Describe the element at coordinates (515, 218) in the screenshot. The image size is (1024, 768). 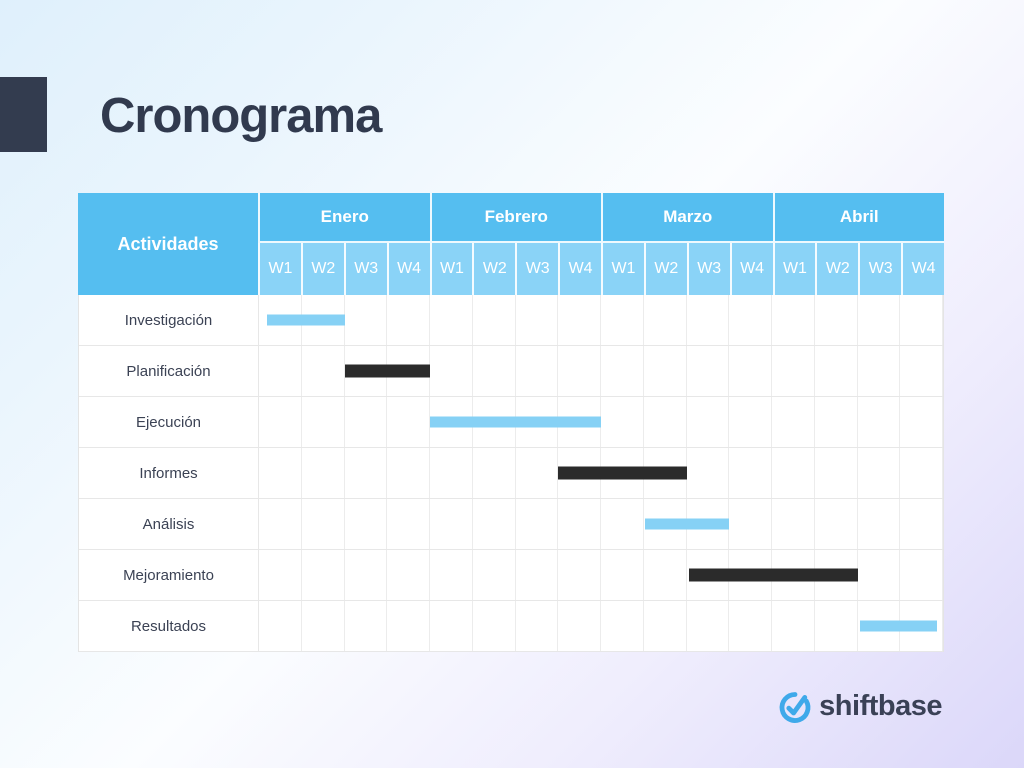
I see `month-header: Febrero` at that location.